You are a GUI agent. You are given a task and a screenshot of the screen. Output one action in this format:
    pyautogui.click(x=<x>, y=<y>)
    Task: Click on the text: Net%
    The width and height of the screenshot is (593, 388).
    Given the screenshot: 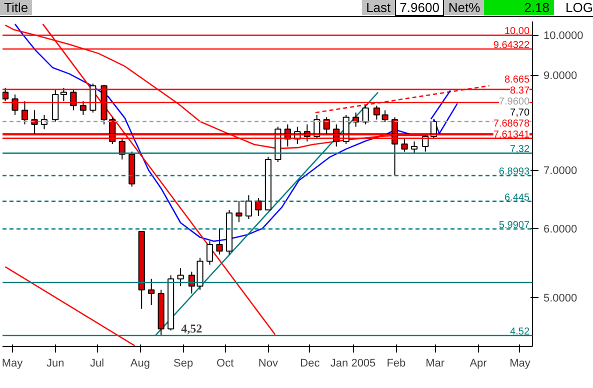 What is the action you would take?
    pyautogui.click(x=464, y=7)
    